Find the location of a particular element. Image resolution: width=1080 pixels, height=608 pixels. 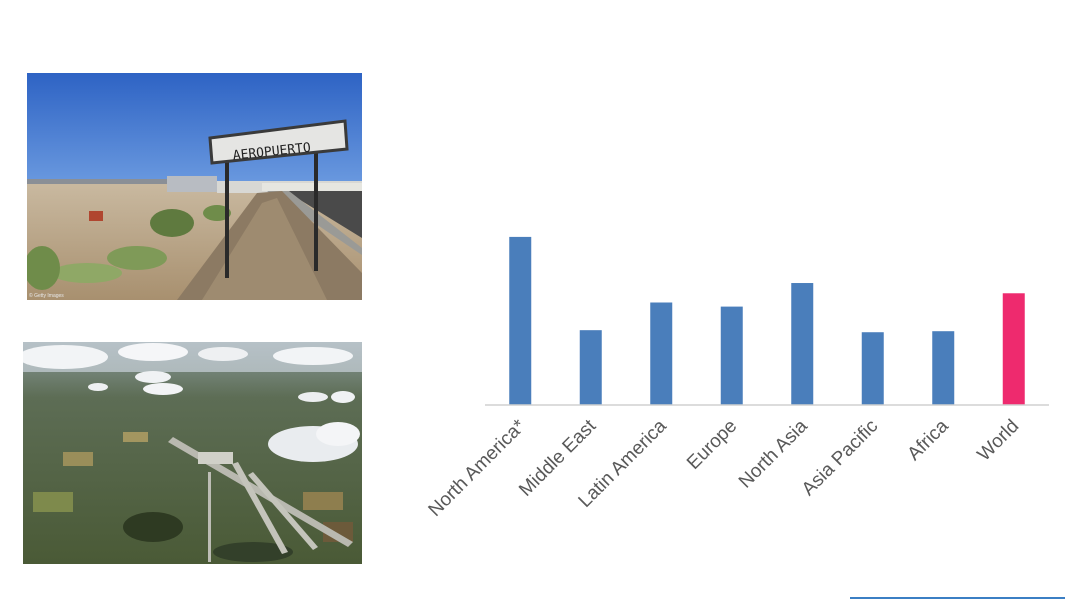

x-tick-label: World is located at coordinates (999, 441).